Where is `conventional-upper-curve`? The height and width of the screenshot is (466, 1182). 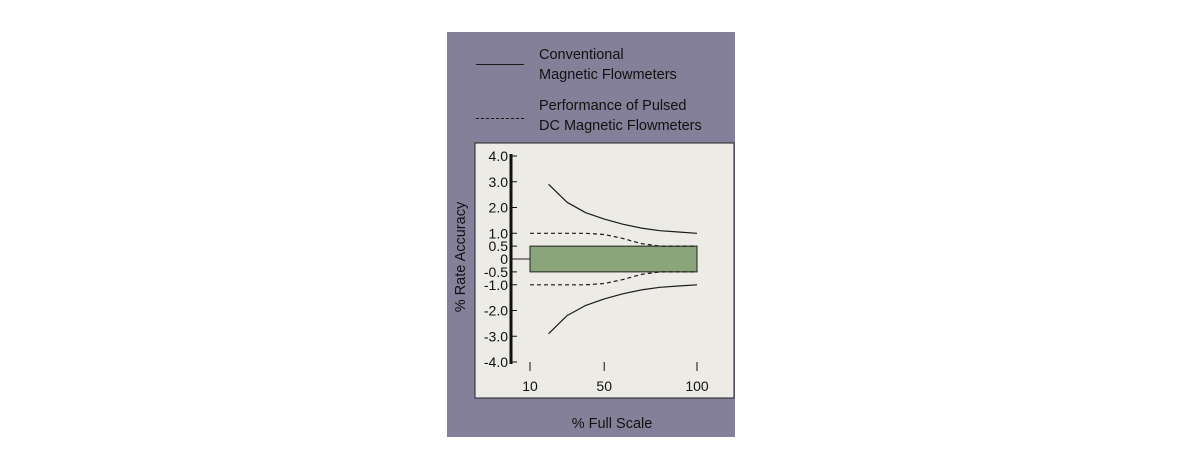 conventional-upper-curve is located at coordinates (623, 208).